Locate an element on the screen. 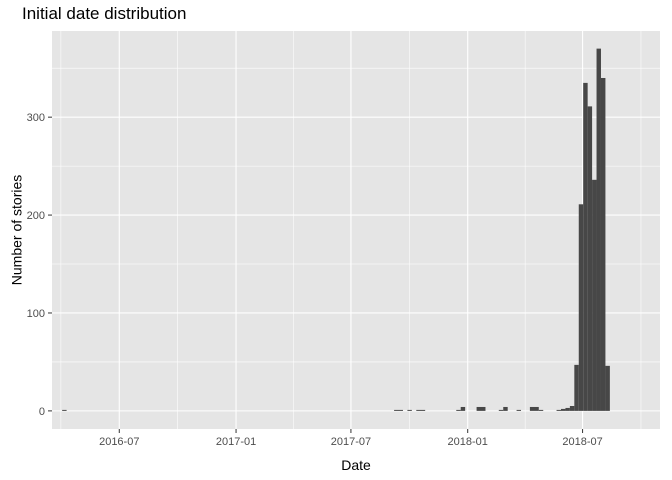  y-tick-label: 0 is located at coordinates (42, 412).